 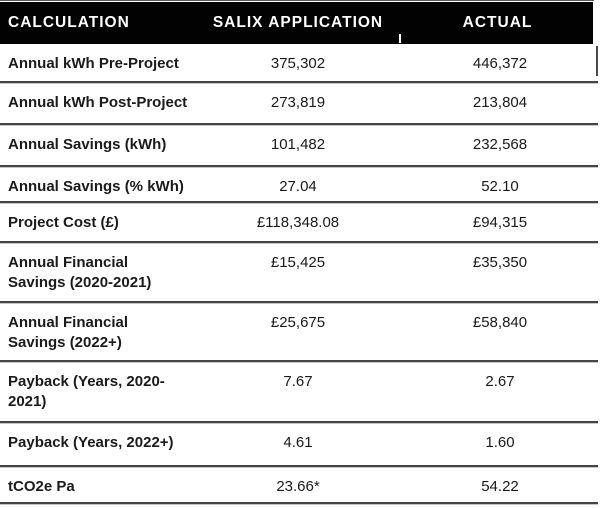 What do you see at coordinates (500, 262) in the screenshot?
I see `actual-value: £35,350` at bounding box center [500, 262].